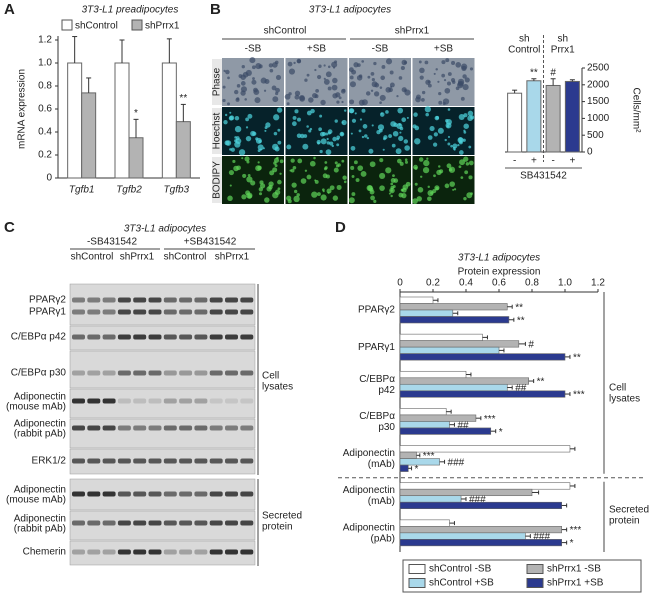 This screenshot has height=595, width=650. I want to click on x-tick-label: 0.6, so click(499, 283).